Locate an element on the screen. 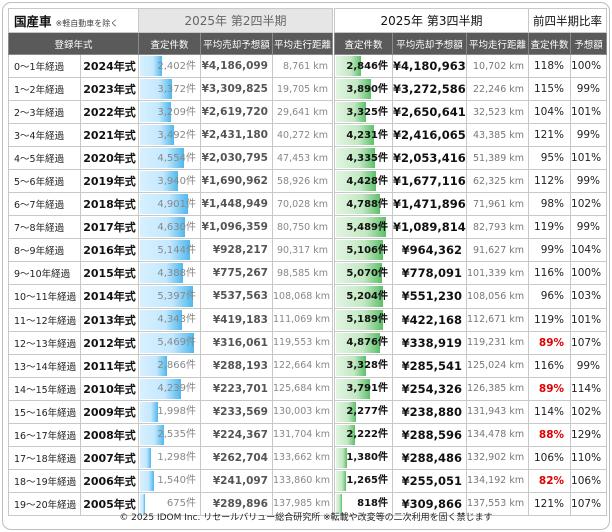 The width and height of the screenshot is (612, 532). price-ratio: 101% is located at coordinates (589, 112).